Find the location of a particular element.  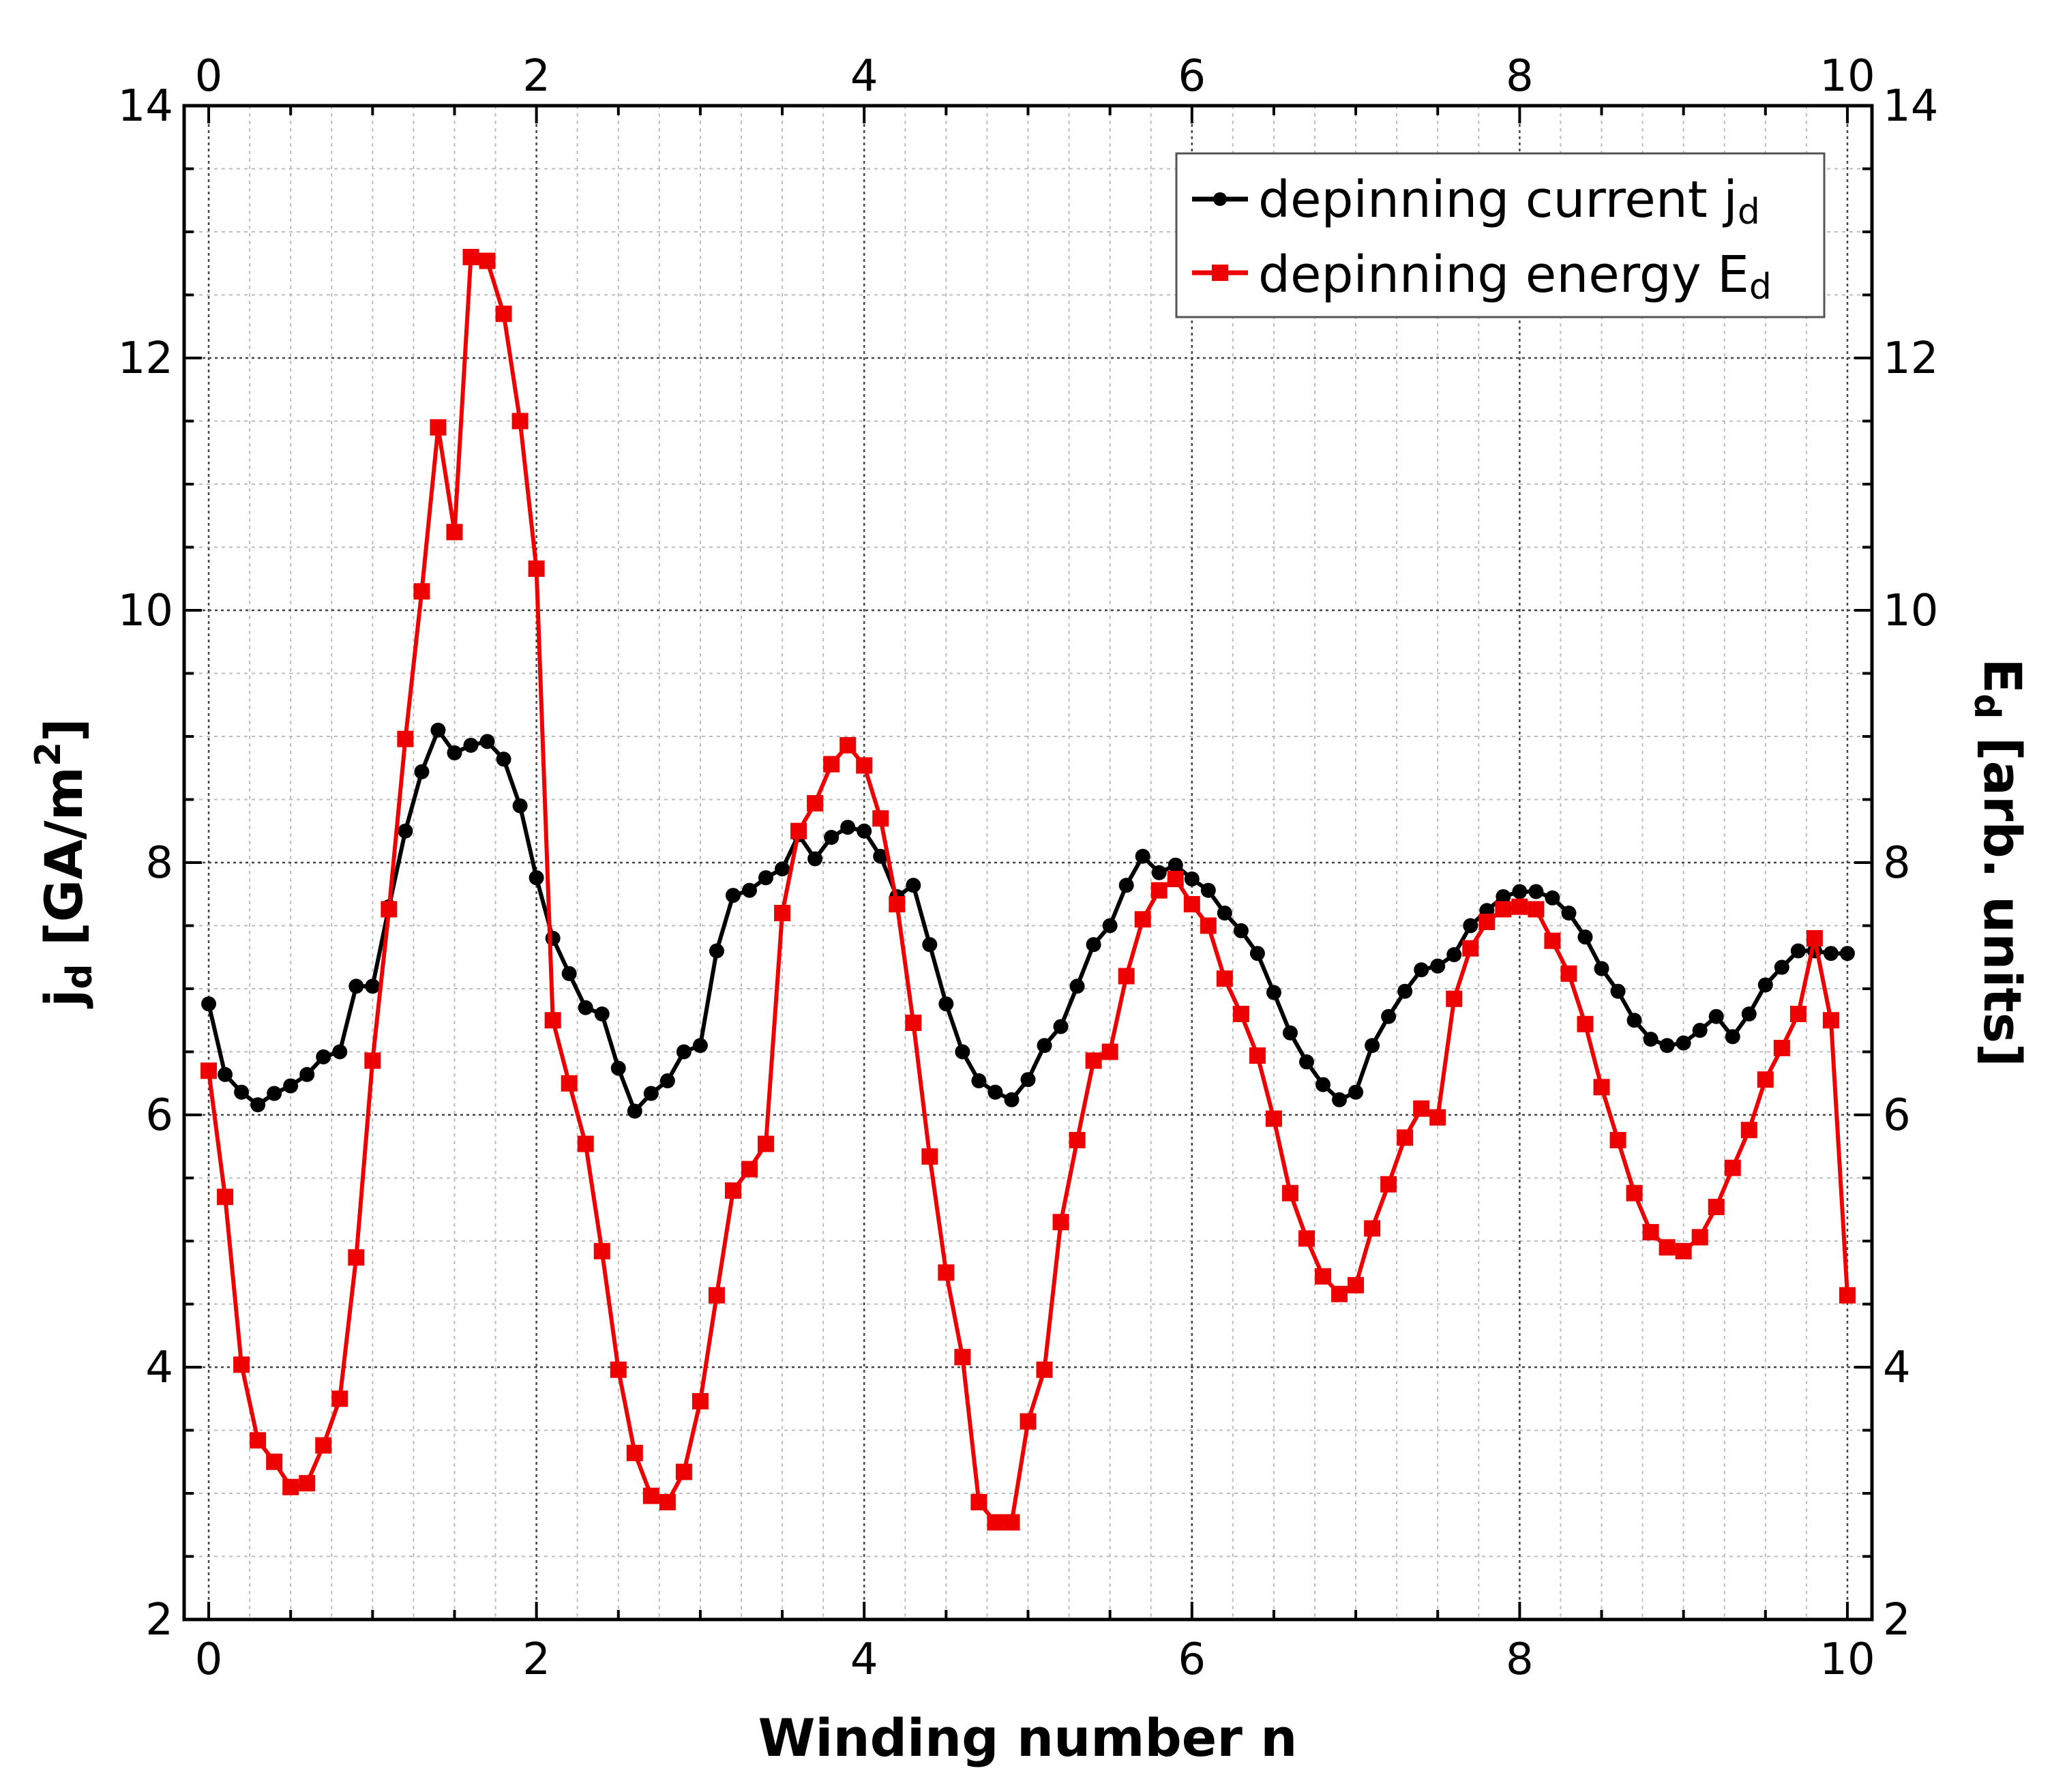

y-tick-label-left: 8 is located at coordinates (159, 863).